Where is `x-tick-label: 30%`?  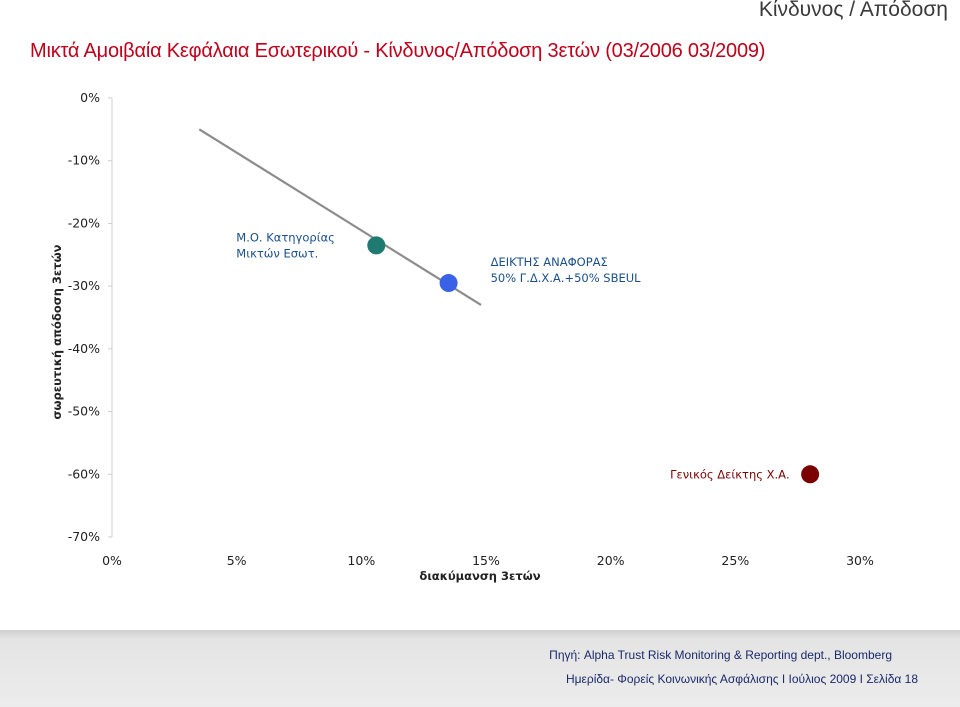 x-tick-label: 30% is located at coordinates (860, 560).